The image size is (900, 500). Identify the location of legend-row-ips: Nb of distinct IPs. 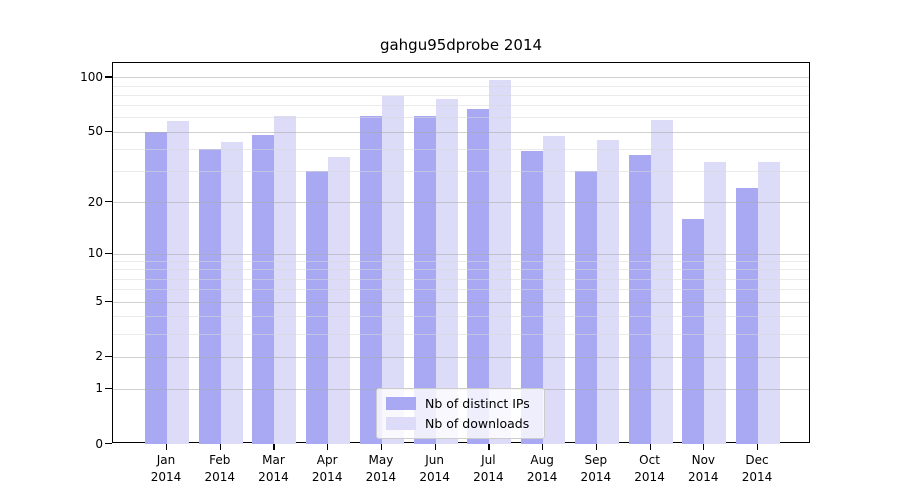
(458, 403).